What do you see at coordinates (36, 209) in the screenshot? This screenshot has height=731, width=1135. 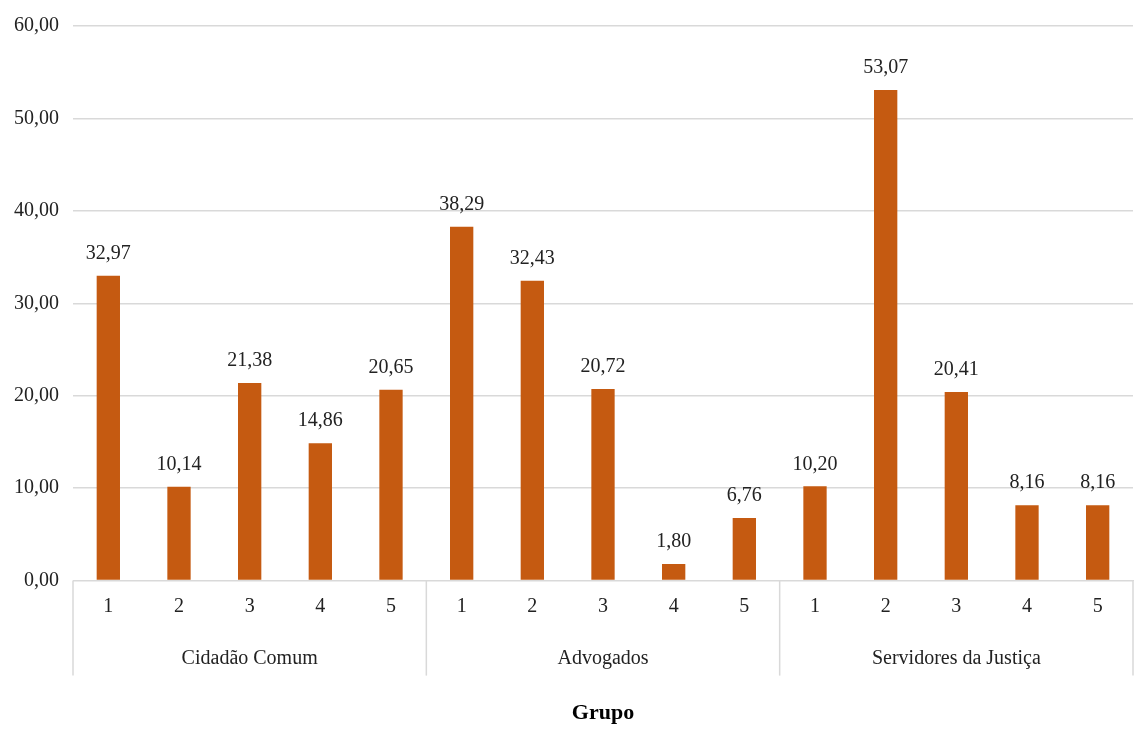 I see `y-tick-label: 40,00` at bounding box center [36, 209].